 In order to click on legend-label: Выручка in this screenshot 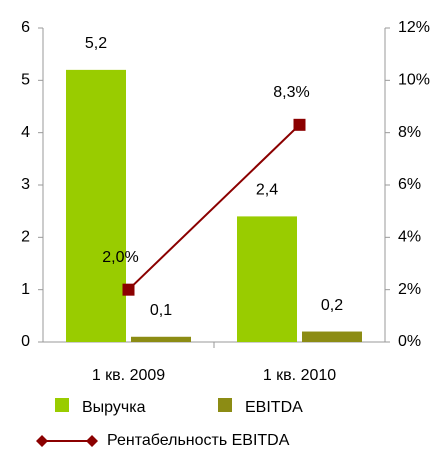, I will do `click(114, 407)`.